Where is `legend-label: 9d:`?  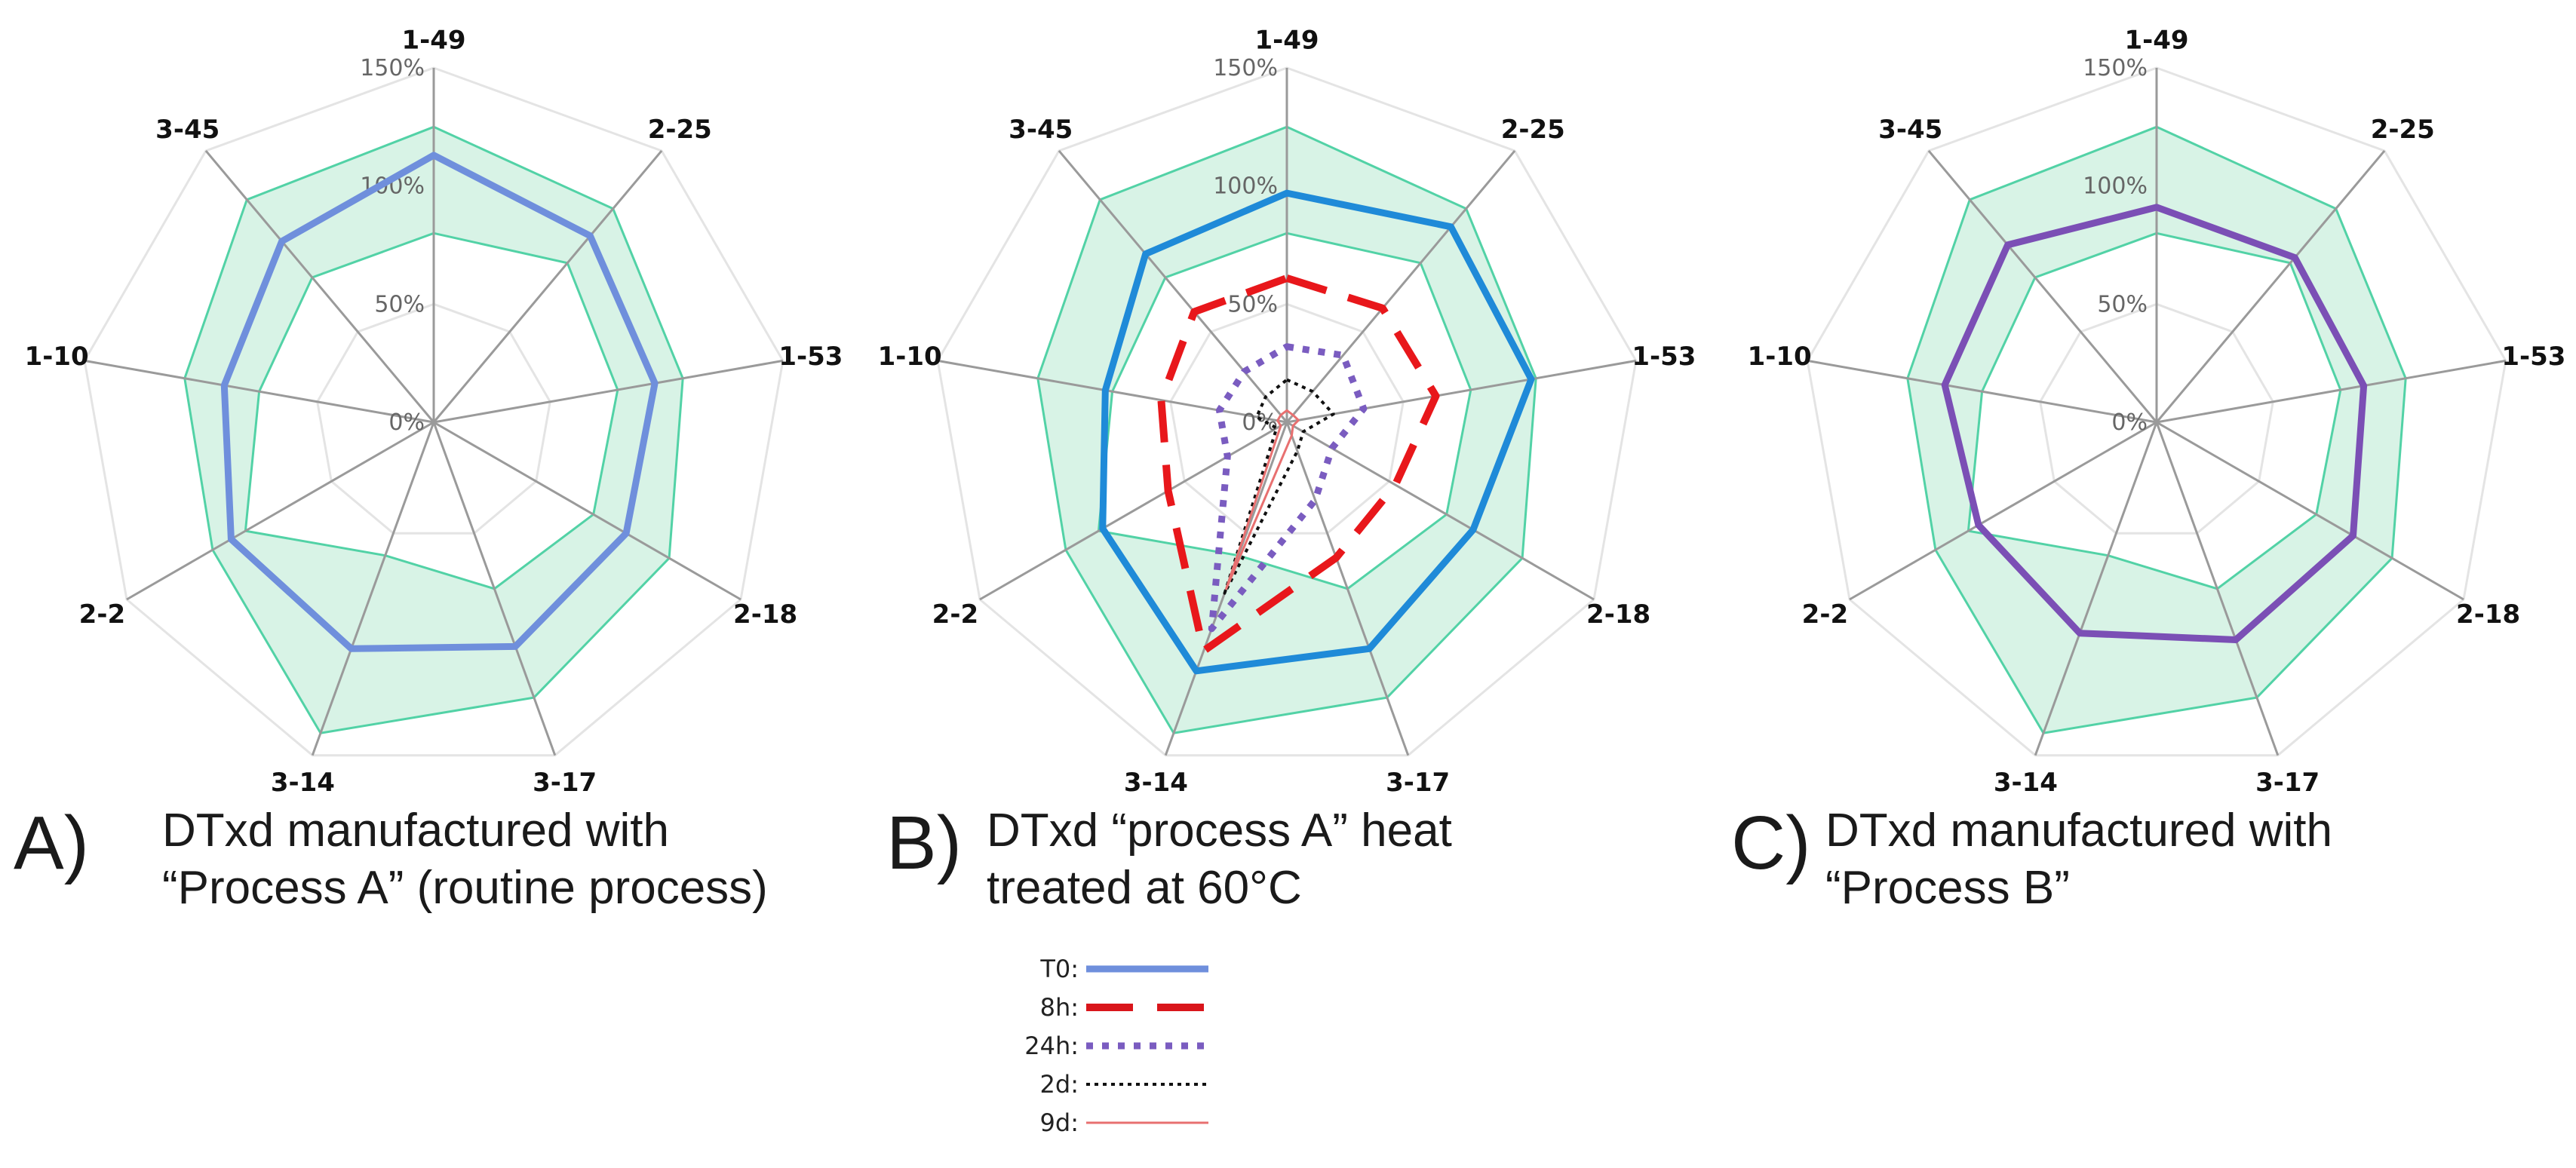 legend-label: 9d: is located at coordinates (1059, 1122).